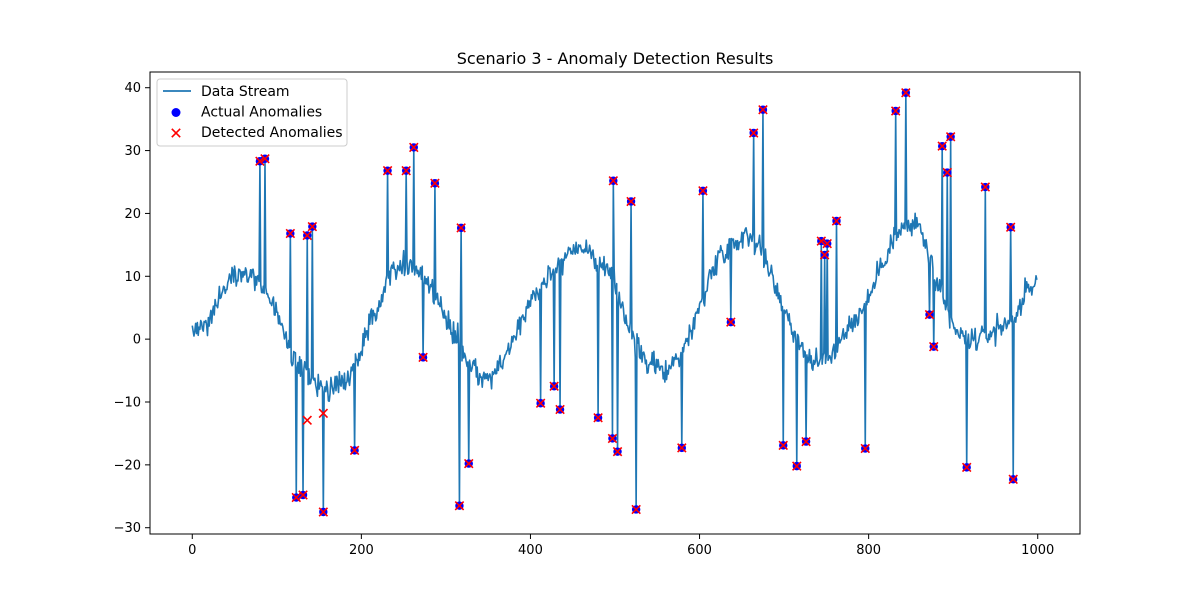 The image size is (1200, 604). I want to click on legend-entry: Actual Anomalies, so click(246, 113).